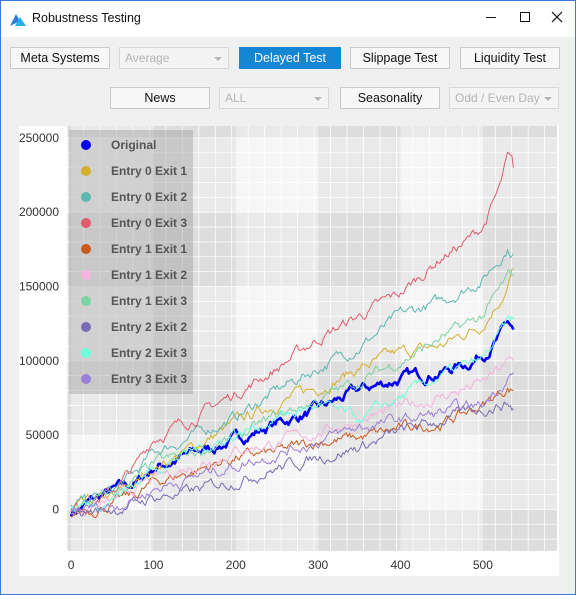 The width and height of the screenshot is (576, 595). I want to click on legend-label: Entry 1 Exit 2, so click(149, 275).